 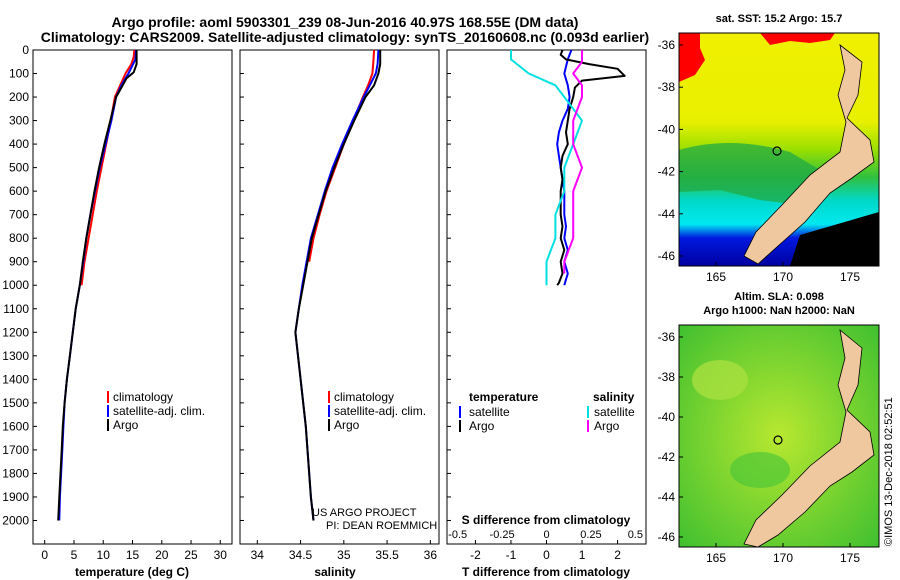 What do you see at coordinates (779, 19) in the screenshot?
I see `sst-map-title: sat. SST: 15.2 Argo: 15.7` at bounding box center [779, 19].